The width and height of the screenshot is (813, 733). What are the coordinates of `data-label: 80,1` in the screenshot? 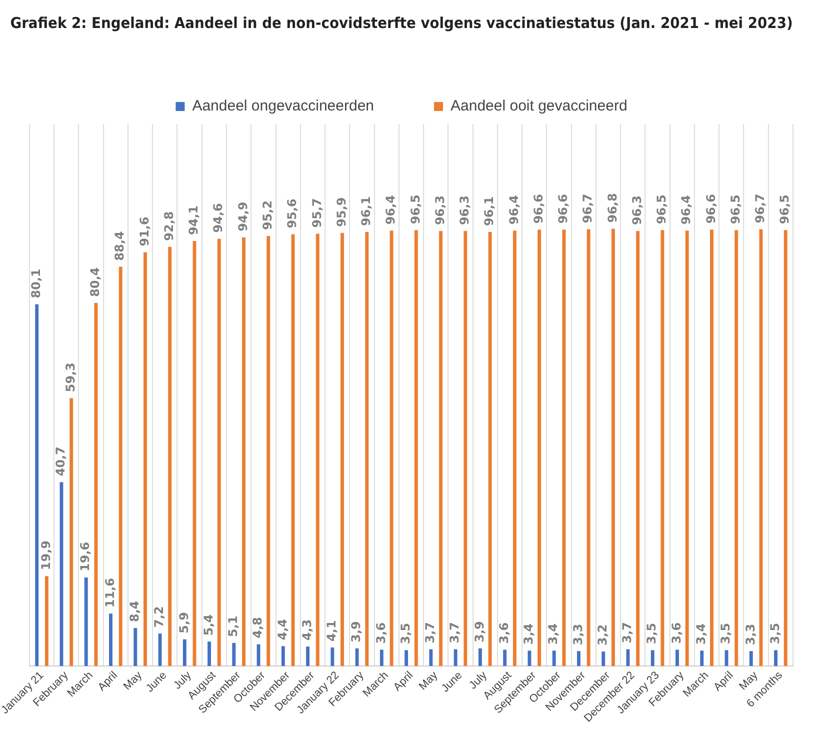 It's located at (35, 283).